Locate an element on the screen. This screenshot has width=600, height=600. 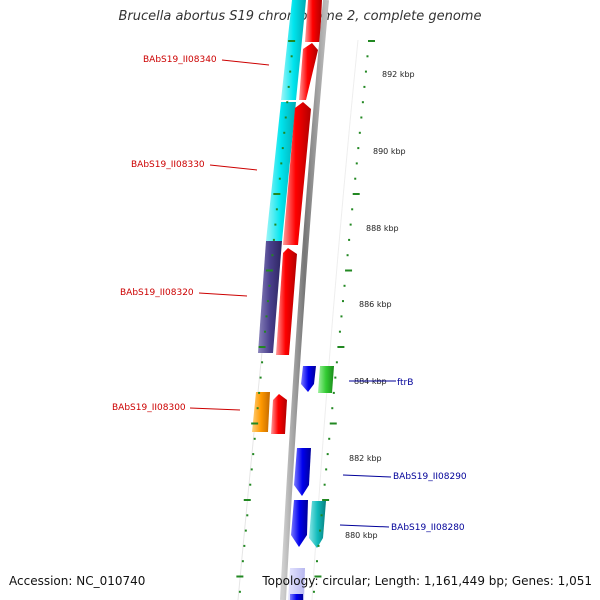
cds-track-cyan-lower is located at coordinates (281, 171).